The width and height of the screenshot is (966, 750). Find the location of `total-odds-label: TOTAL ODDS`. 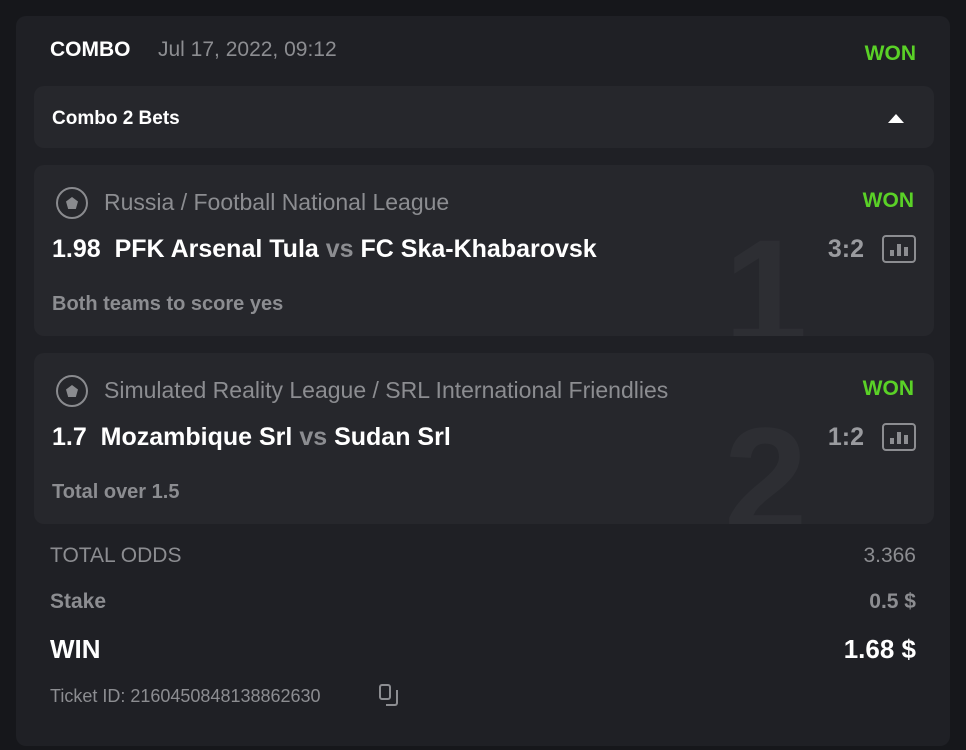

total-odds-label: TOTAL ODDS is located at coordinates (116, 555).